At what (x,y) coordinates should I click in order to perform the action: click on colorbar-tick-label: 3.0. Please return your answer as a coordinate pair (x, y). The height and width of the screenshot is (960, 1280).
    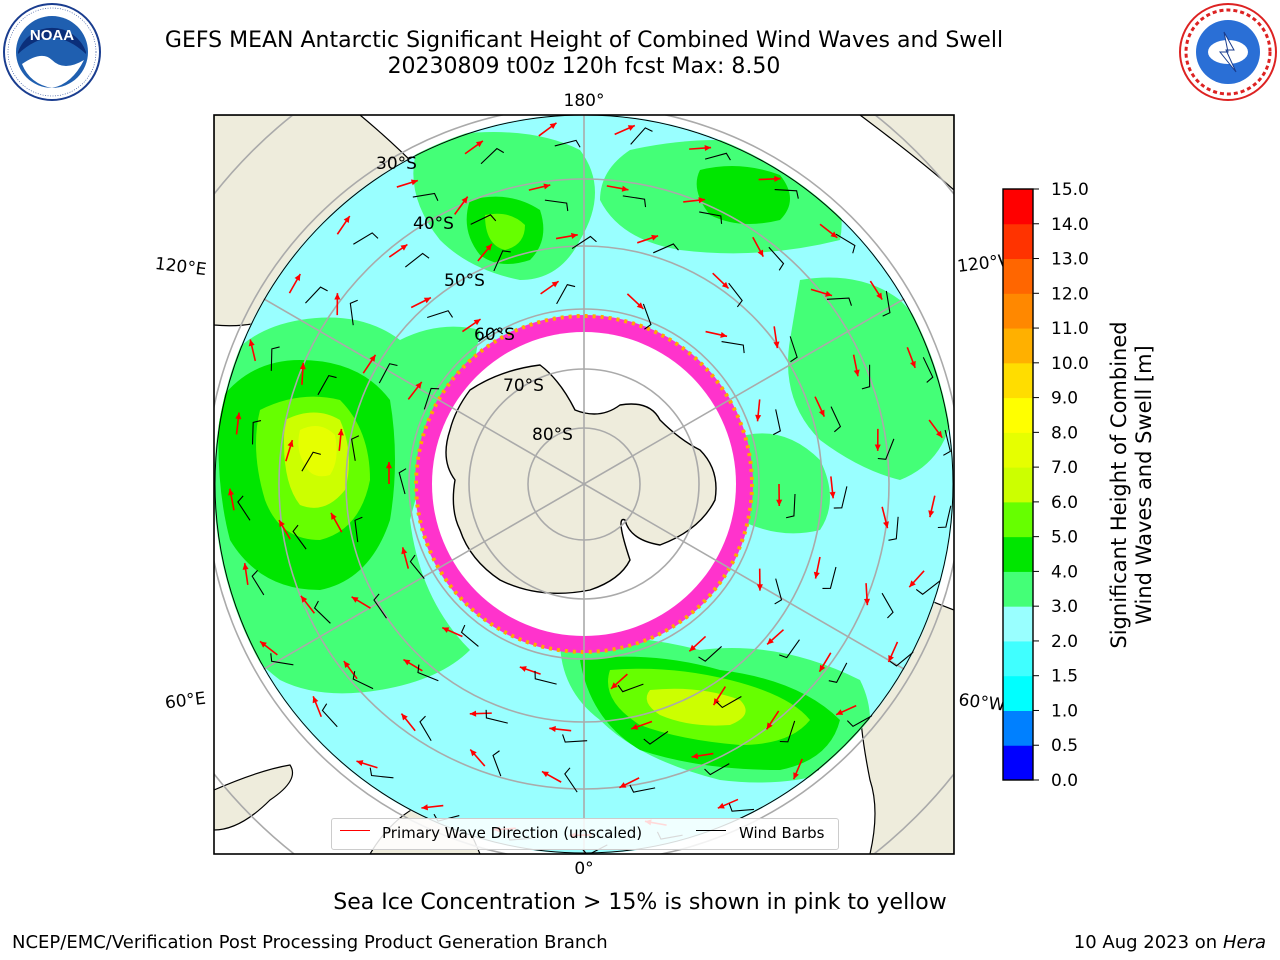
    Looking at the image, I should click on (1064, 607).